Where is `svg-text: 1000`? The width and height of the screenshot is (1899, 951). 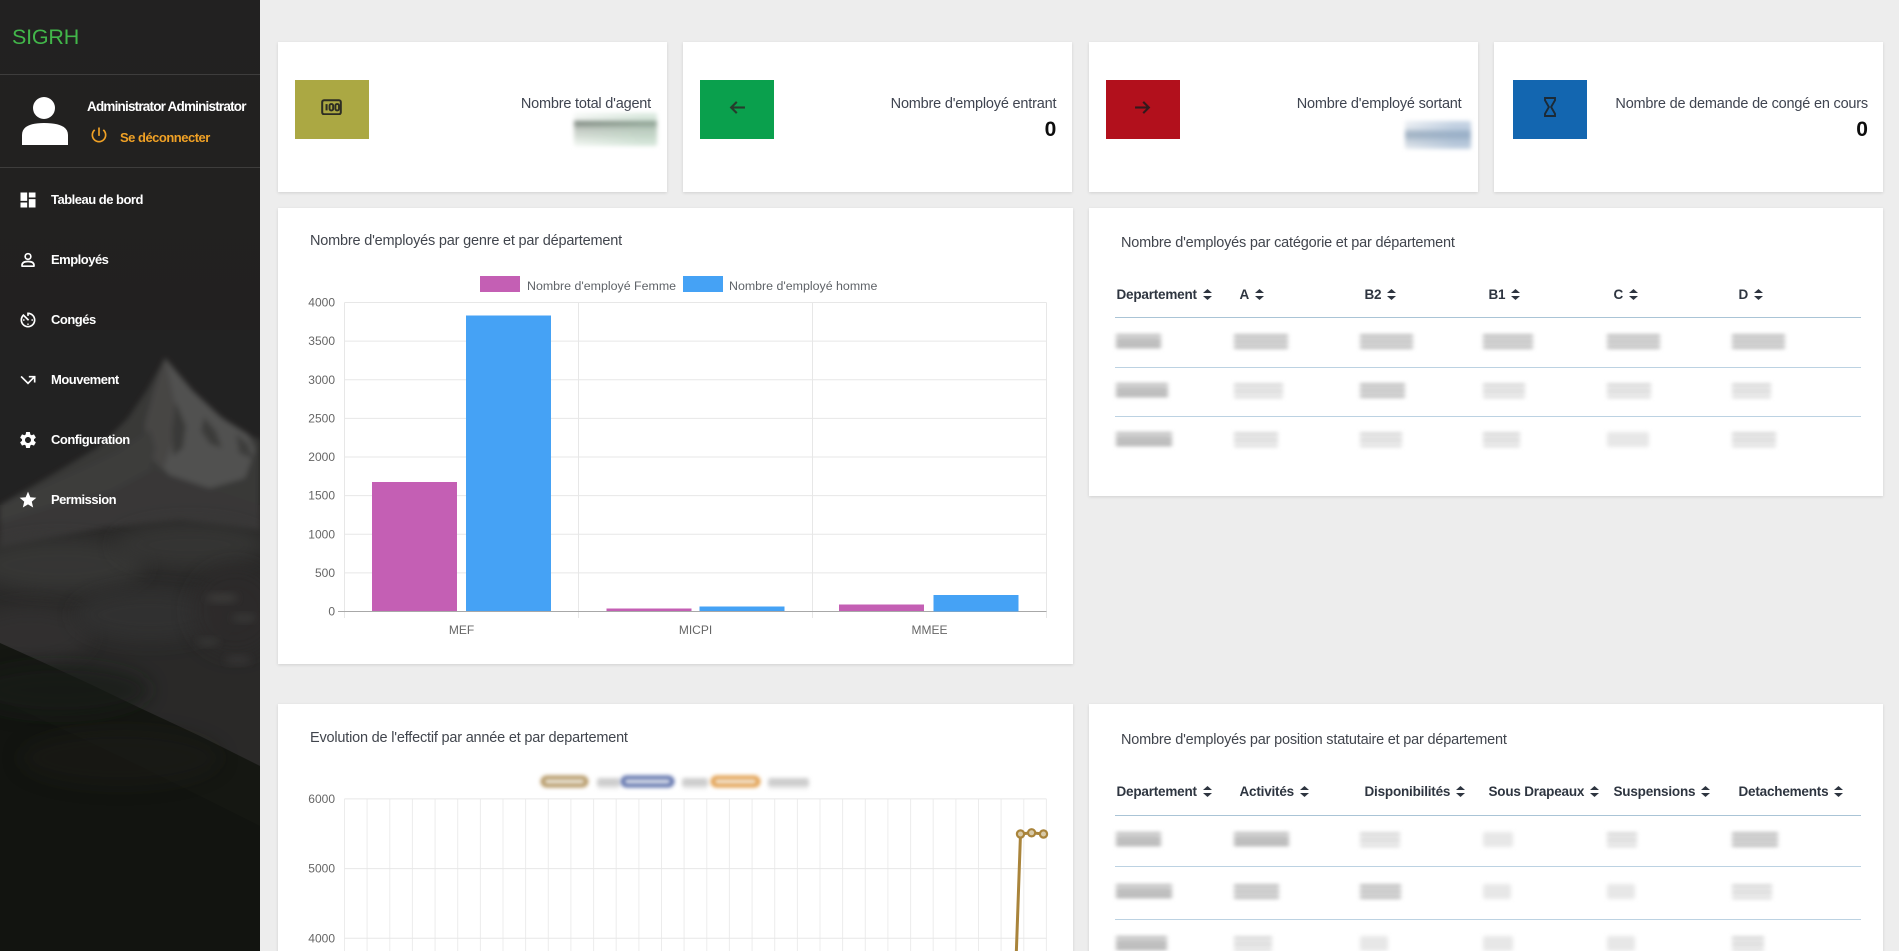 svg-text: 1000 is located at coordinates (321, 534).